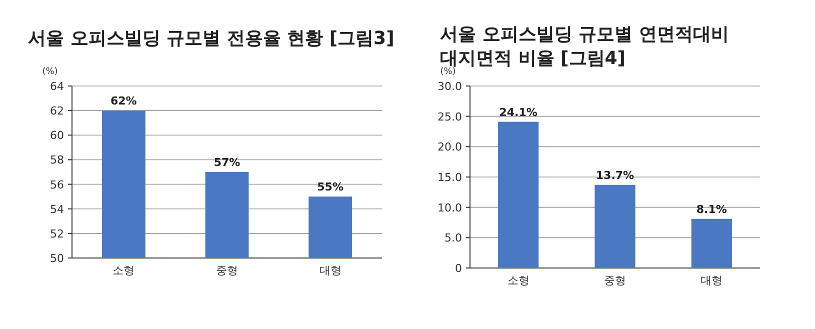 The image size is (815, 329). Describe the element at coordinates (458, 268) in the screenshot. I see `y-tick-label: 0` at that location.